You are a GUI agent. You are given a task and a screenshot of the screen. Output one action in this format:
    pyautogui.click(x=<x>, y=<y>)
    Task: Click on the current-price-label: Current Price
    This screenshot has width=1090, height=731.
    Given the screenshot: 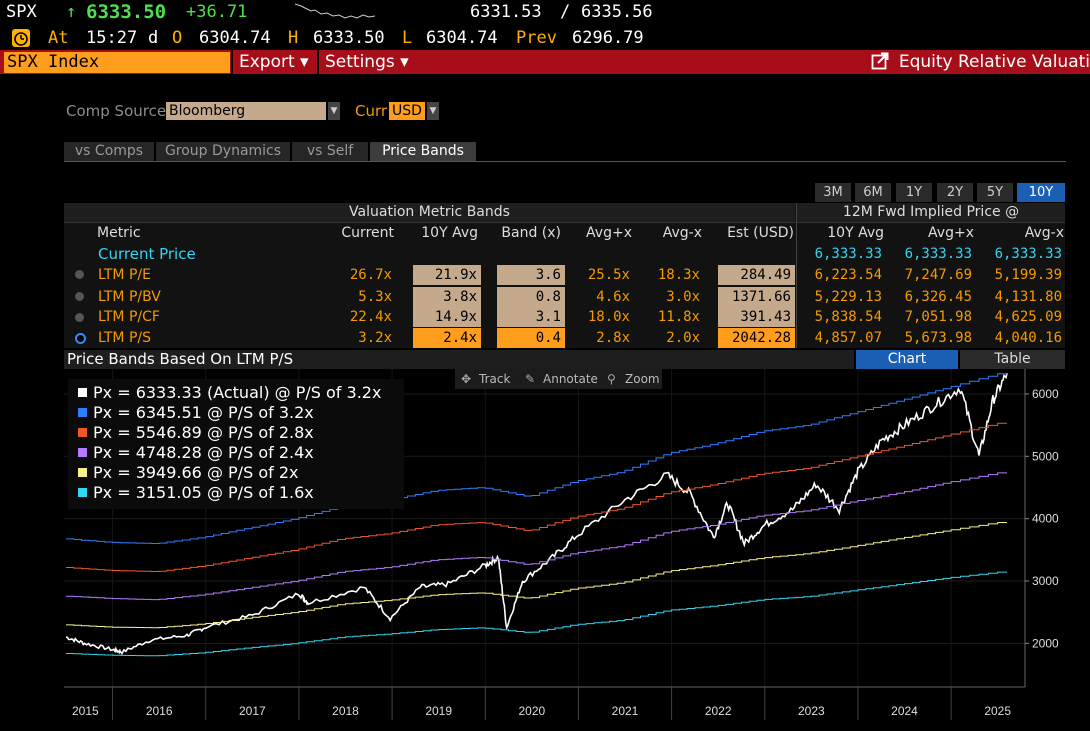 What is the action you would take?
    pyautogui.click(x=147, y=254)
    